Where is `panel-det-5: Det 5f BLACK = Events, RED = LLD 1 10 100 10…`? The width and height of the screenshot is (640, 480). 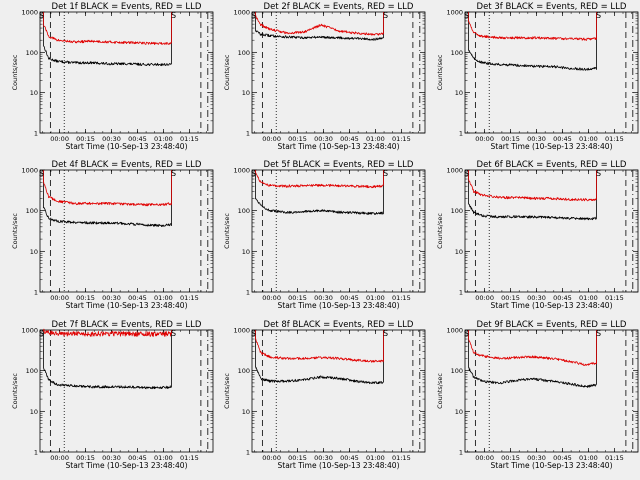 panel-det-5: Det 5f BLACK = Events, RED = LLD 1 10 100 10… is located at coordinates (324, 235).